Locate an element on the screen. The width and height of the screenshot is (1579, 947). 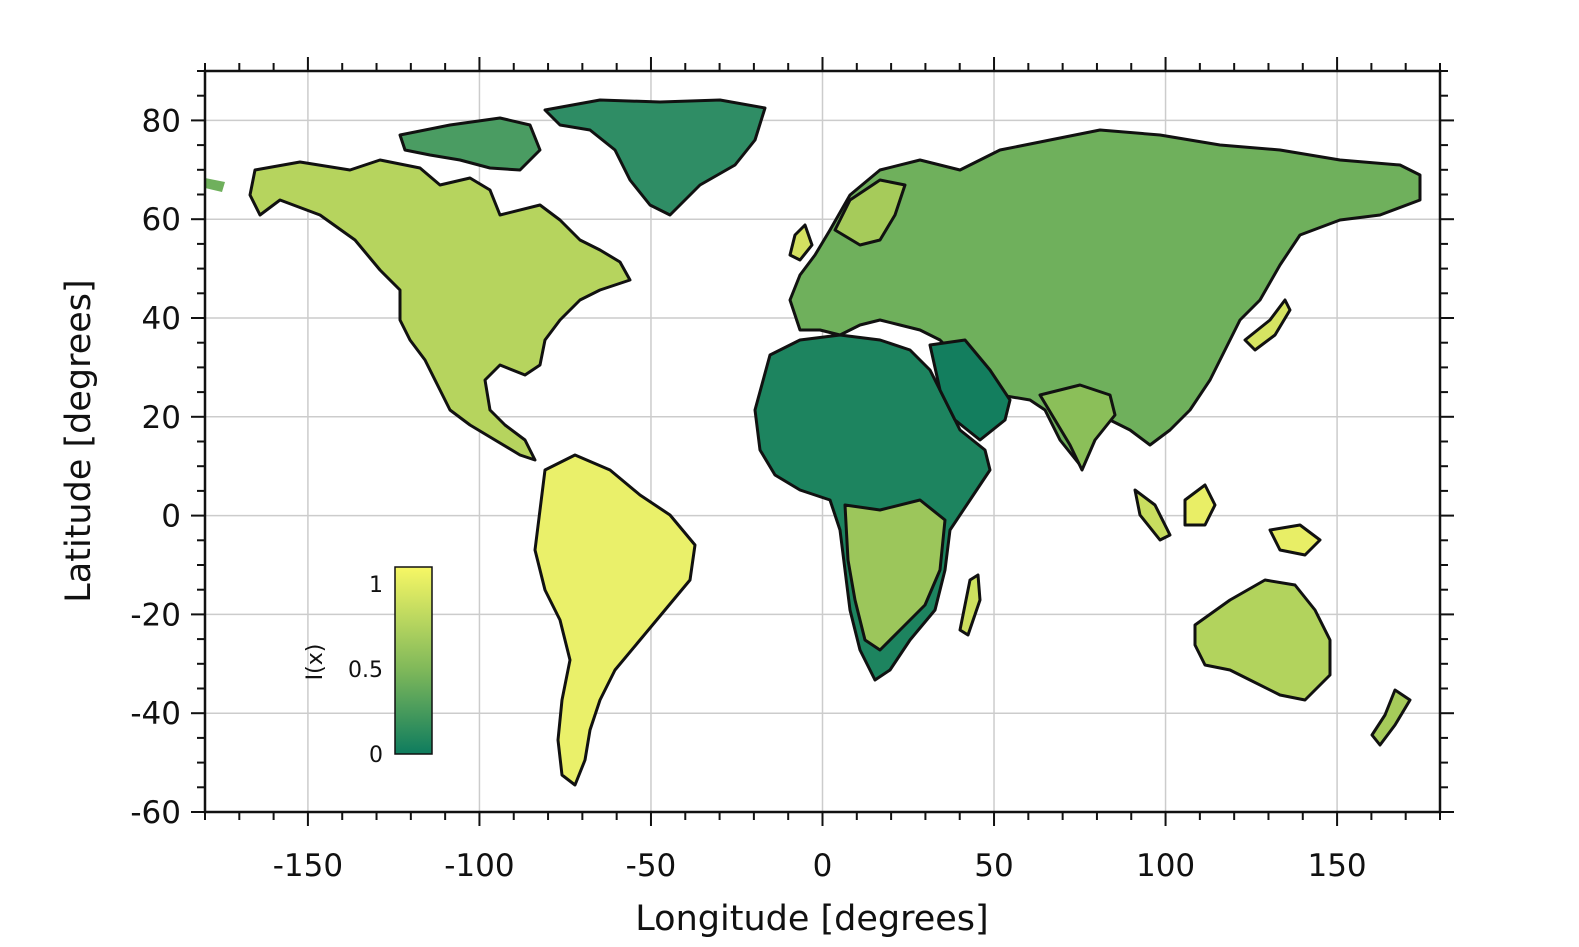
colorbar: I(x) 00.51 is located at coordinates (368, 667).